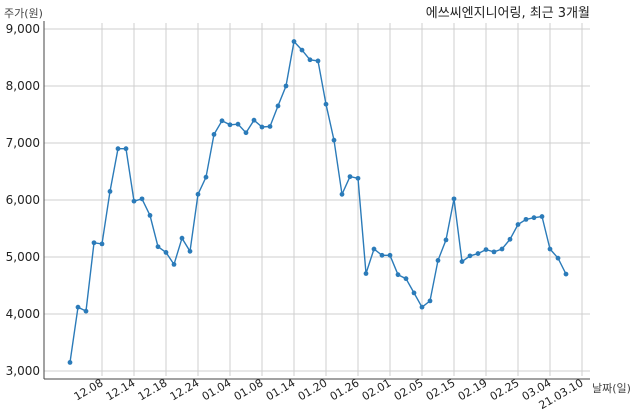 The width and height of the screenshot is (640, 419). Describe the element at coordinates (23, 371) in the screenshot. I see `y-tick-label: 3,000` at that location.